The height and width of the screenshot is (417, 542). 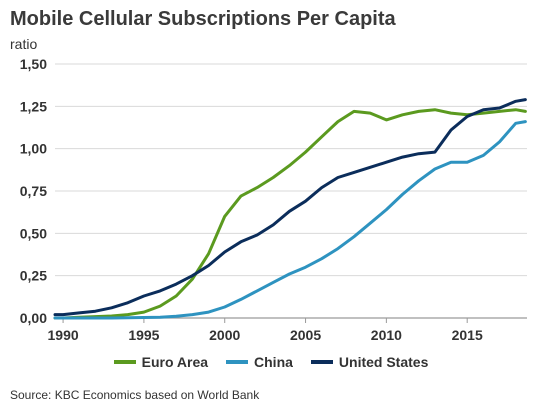 What do you see at coordinates (33, 276) in the screenshot?
I see `y-tick-label: 0,25` at bounding box center [33, 276].